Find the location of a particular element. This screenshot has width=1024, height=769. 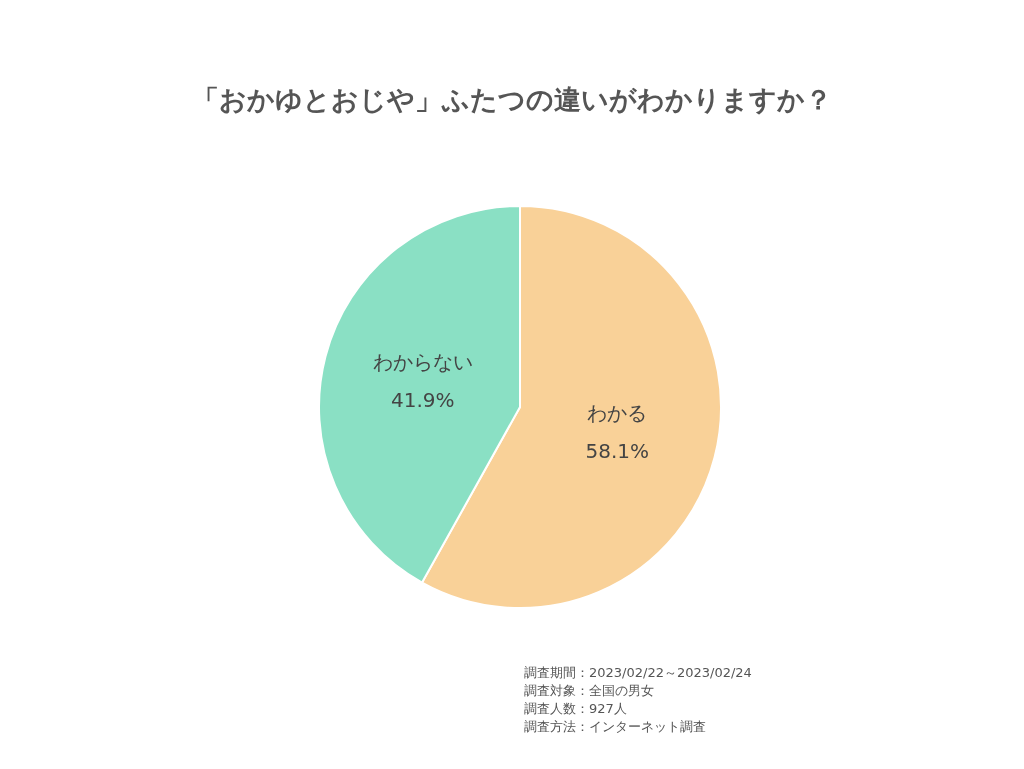

text: 調査人数：927人 is located at coordinates (576, 709).